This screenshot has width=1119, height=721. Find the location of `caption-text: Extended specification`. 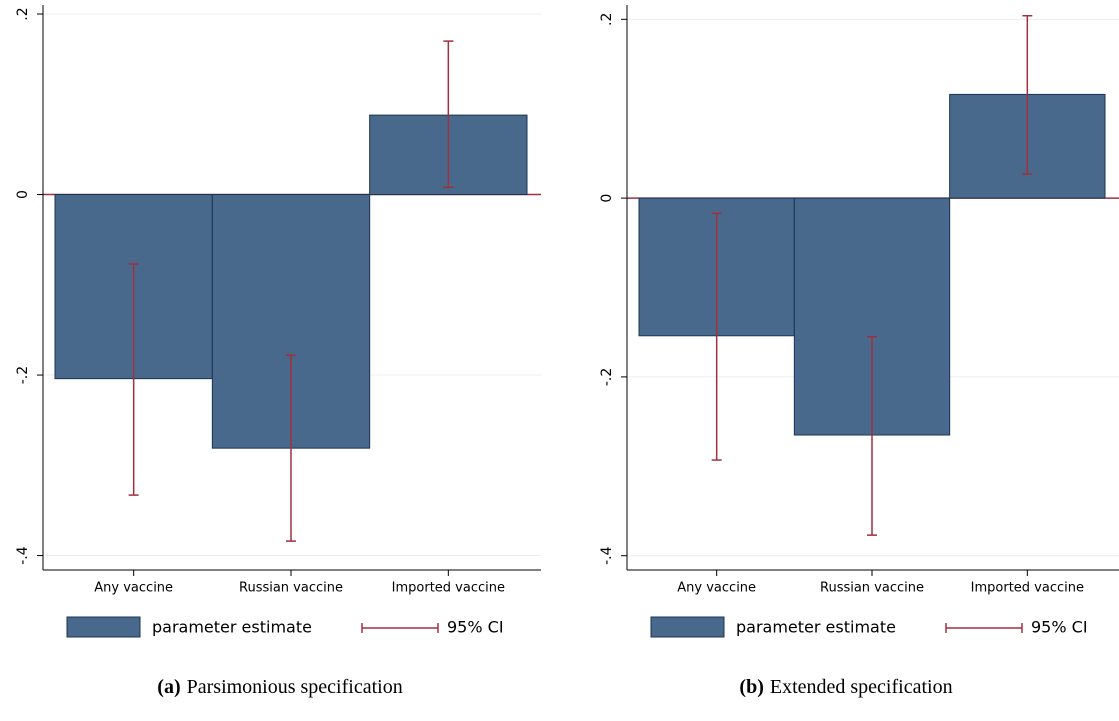

caption-text: Extended specification is located at coordinates (861, 687).